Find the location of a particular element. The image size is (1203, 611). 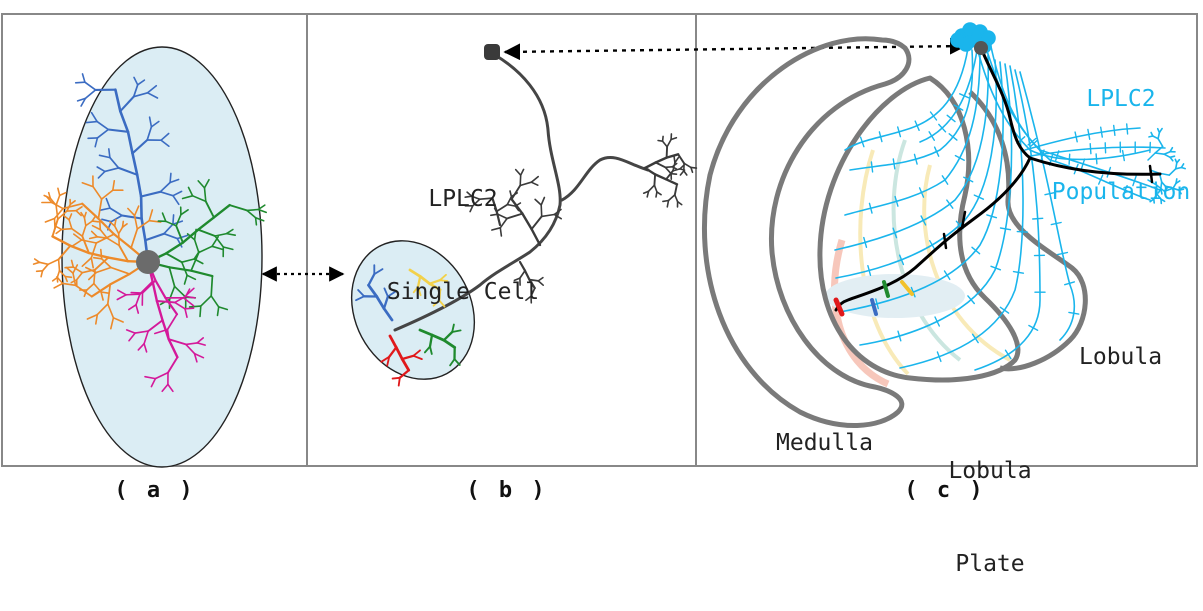

soma-c is located at coordinates (981, 48).